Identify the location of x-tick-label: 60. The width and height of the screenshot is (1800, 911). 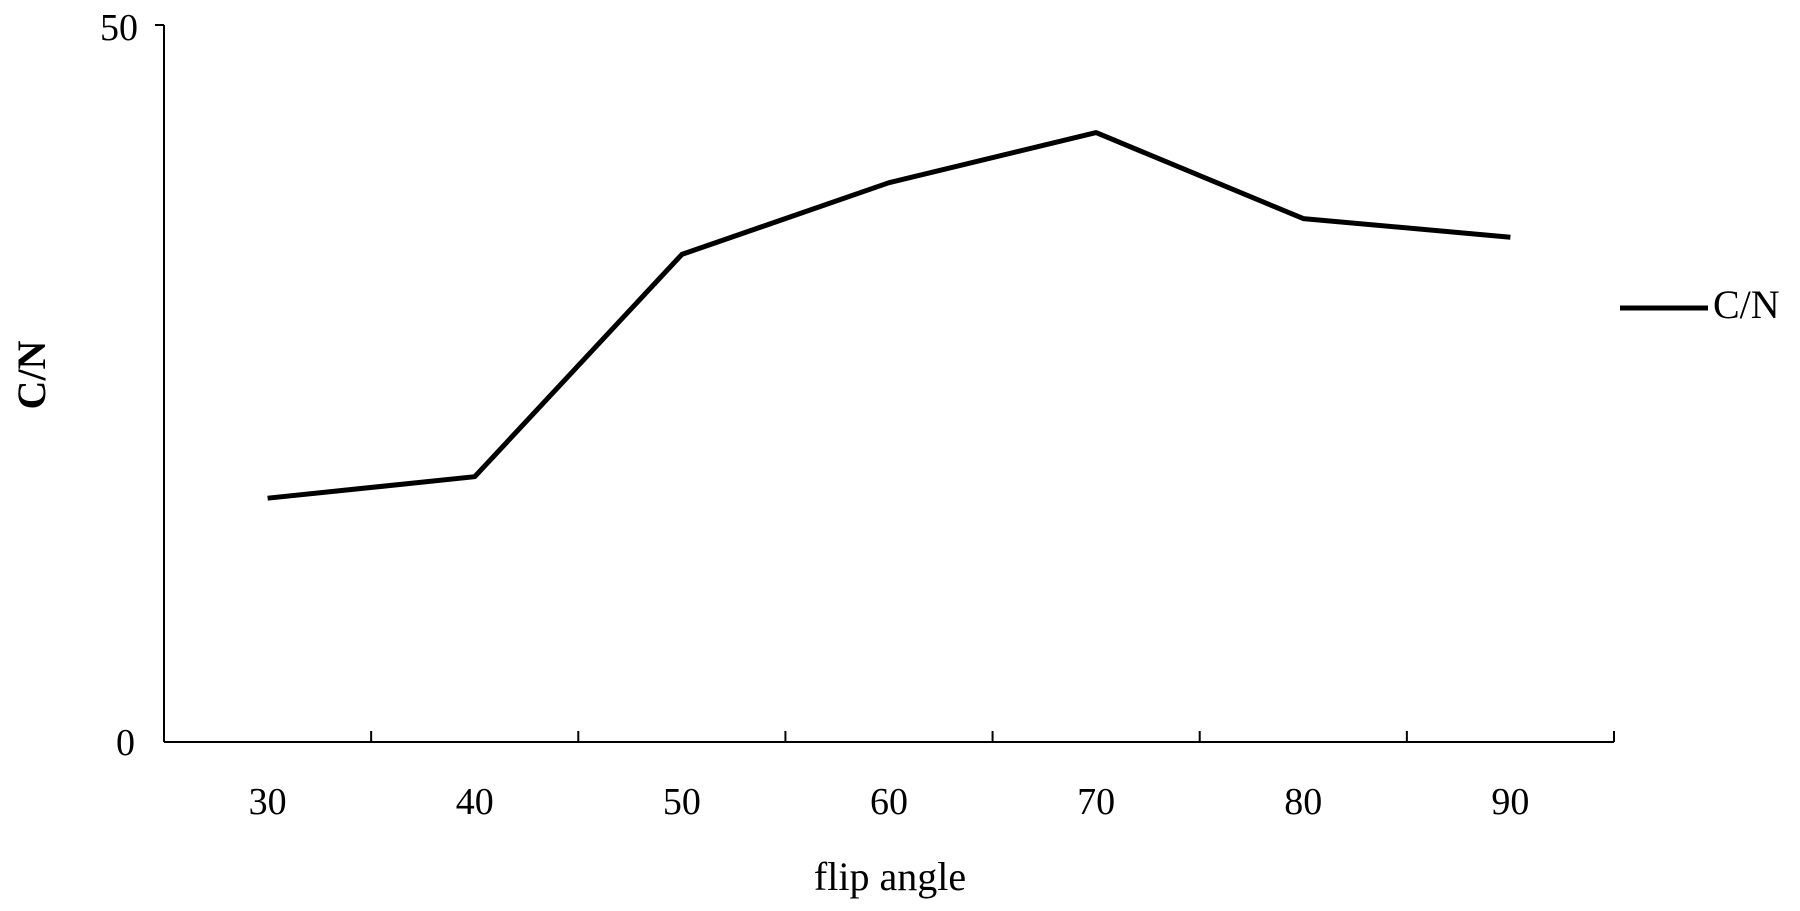
(889, 802).